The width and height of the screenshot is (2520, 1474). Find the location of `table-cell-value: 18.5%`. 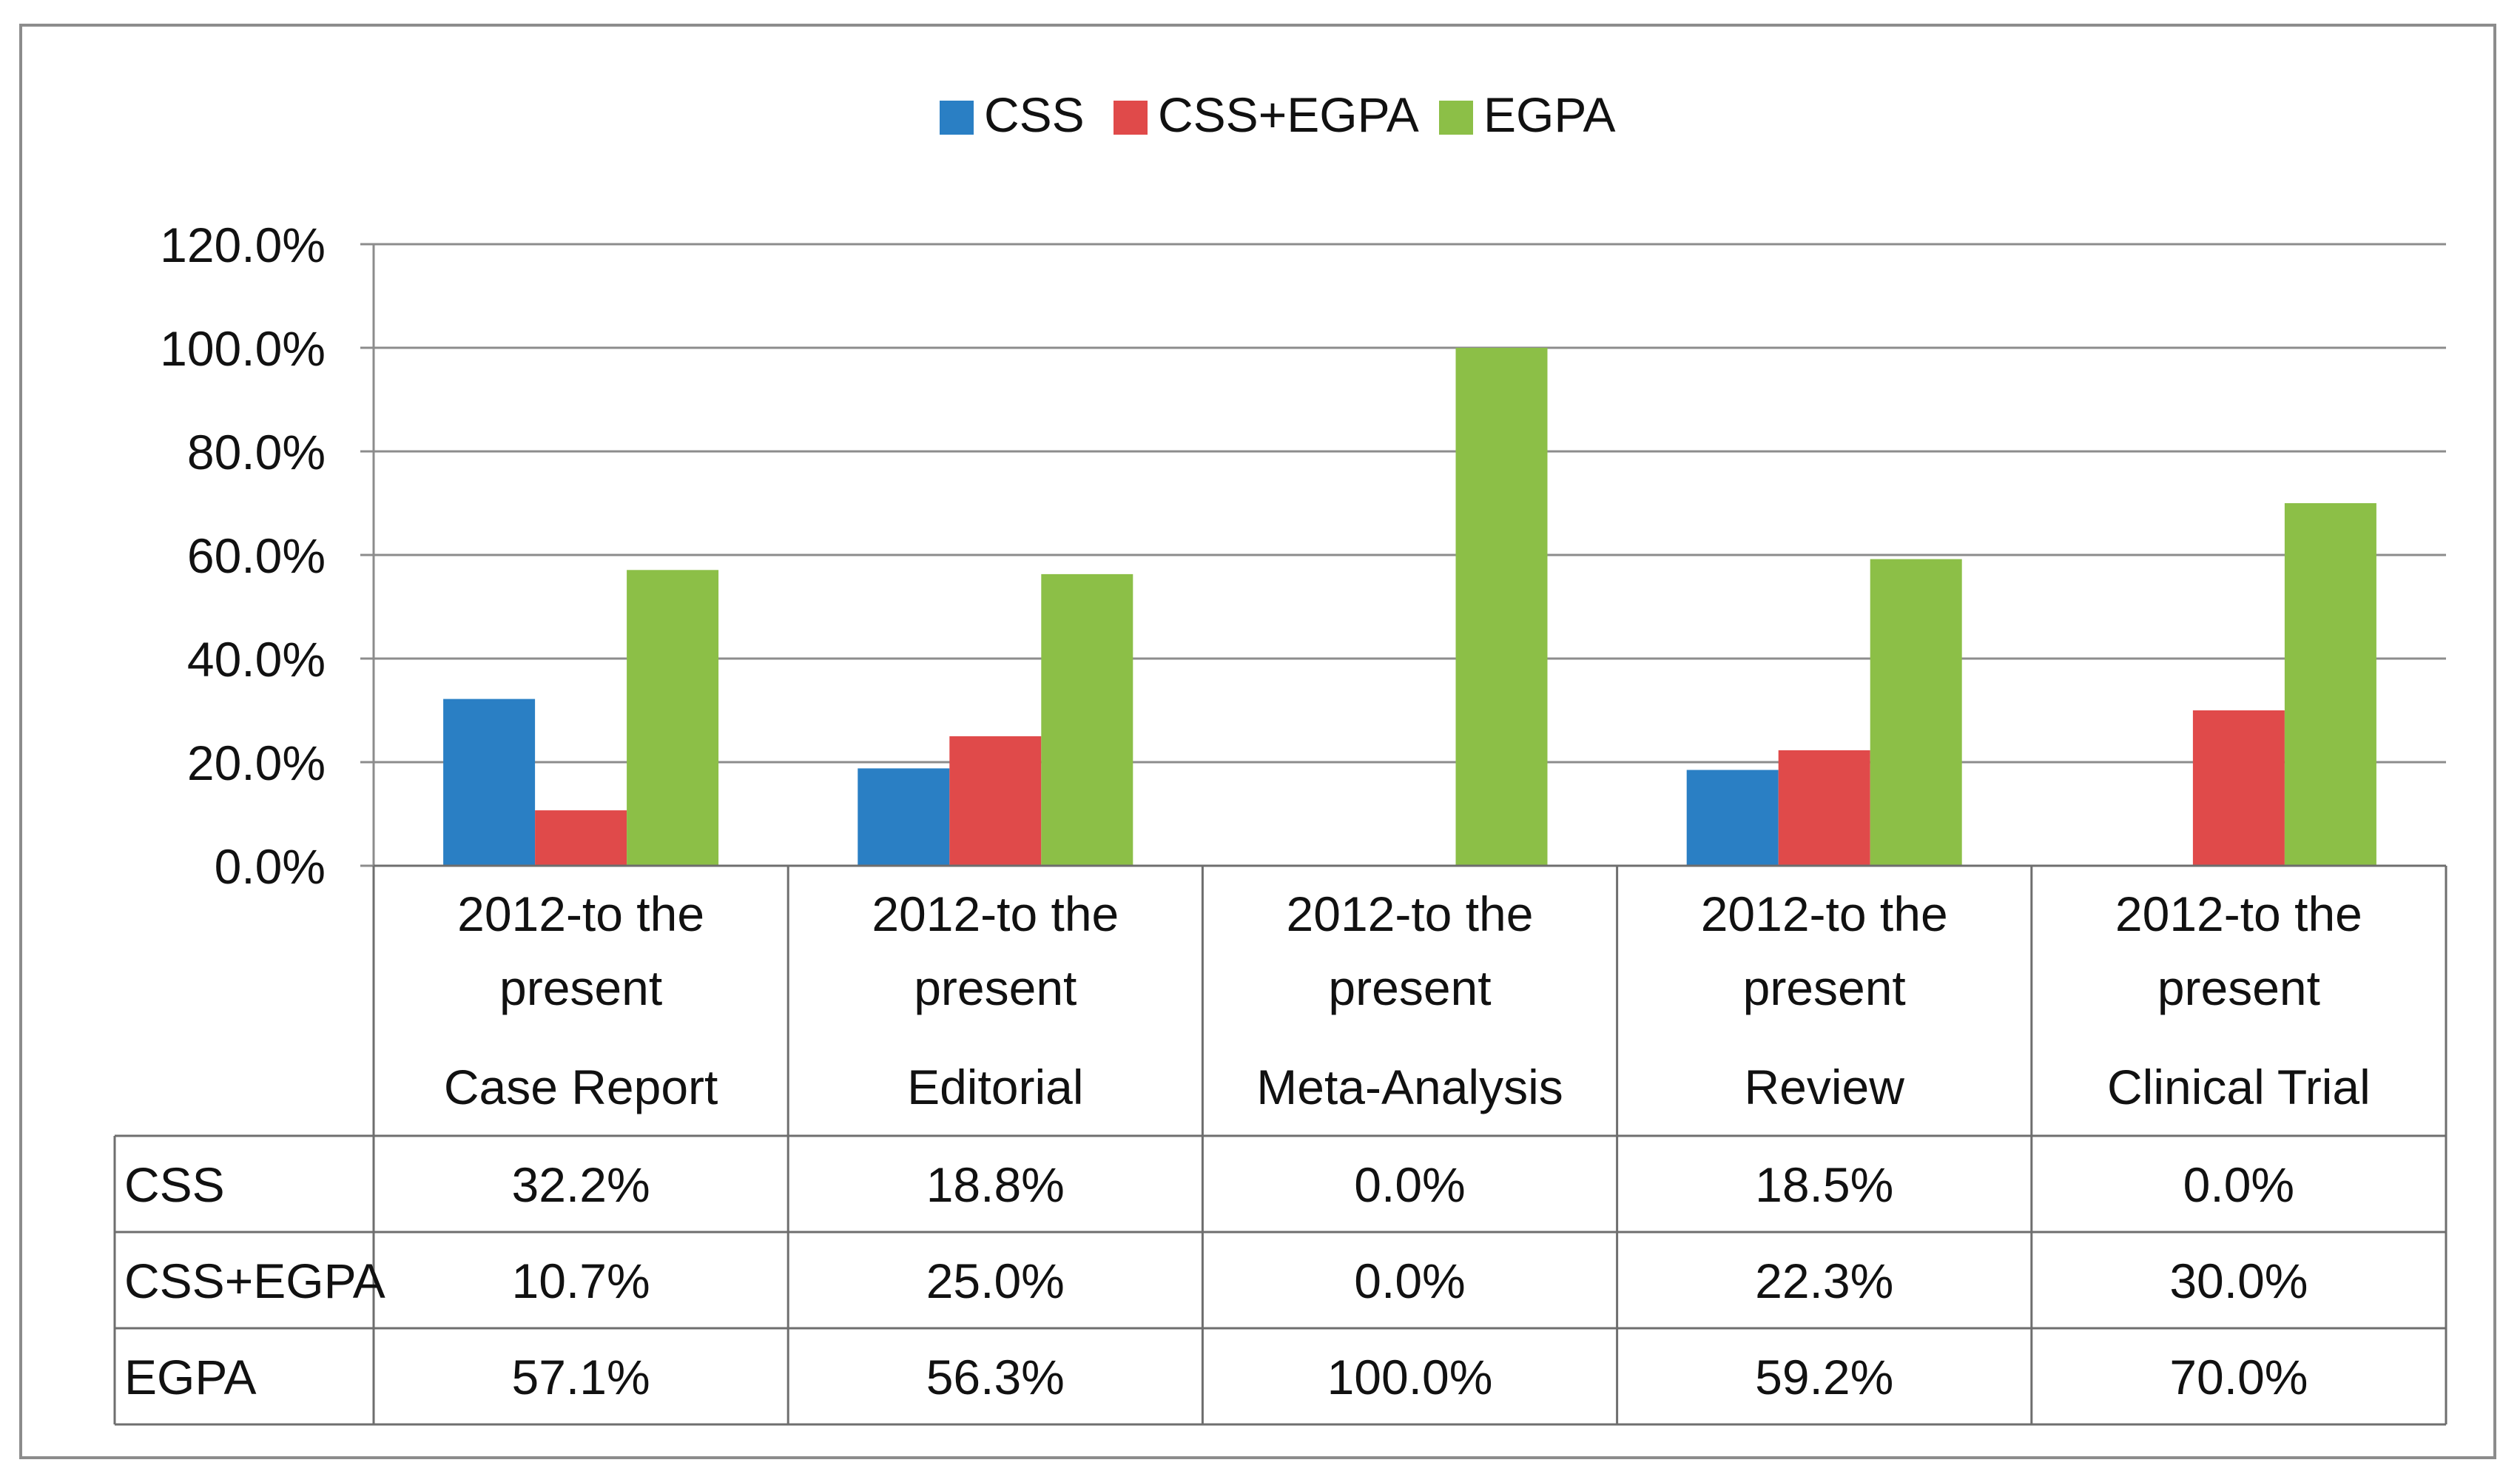

table-cell-value: 18.5% is located at coordinates (1824, 1184).